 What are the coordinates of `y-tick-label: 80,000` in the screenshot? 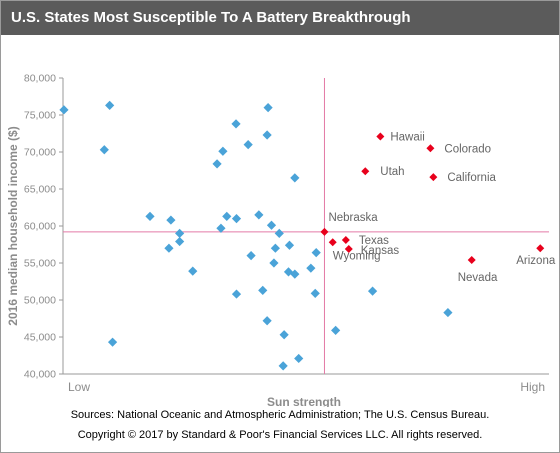 It's located at (40, 79).